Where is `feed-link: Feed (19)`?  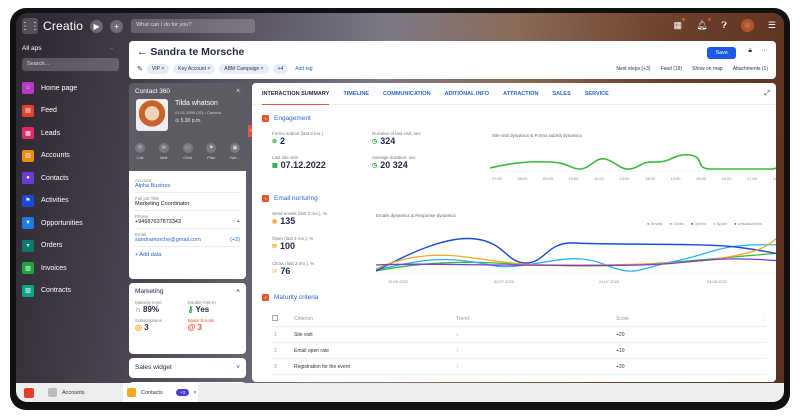 feed-link: Feed (19) is located at coordinates (671, 69).